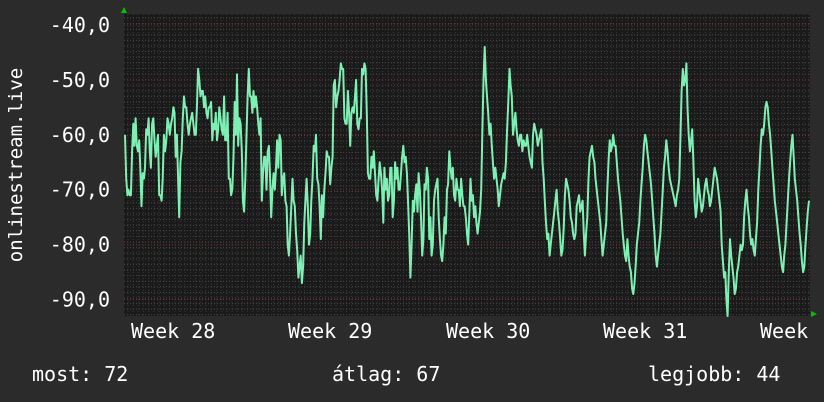 The image size is (824, 402). What do you see at coordinates (80, 25) in the screenshot?
I see `y-tick-label: -40,0` at bounding box center [80, 25].